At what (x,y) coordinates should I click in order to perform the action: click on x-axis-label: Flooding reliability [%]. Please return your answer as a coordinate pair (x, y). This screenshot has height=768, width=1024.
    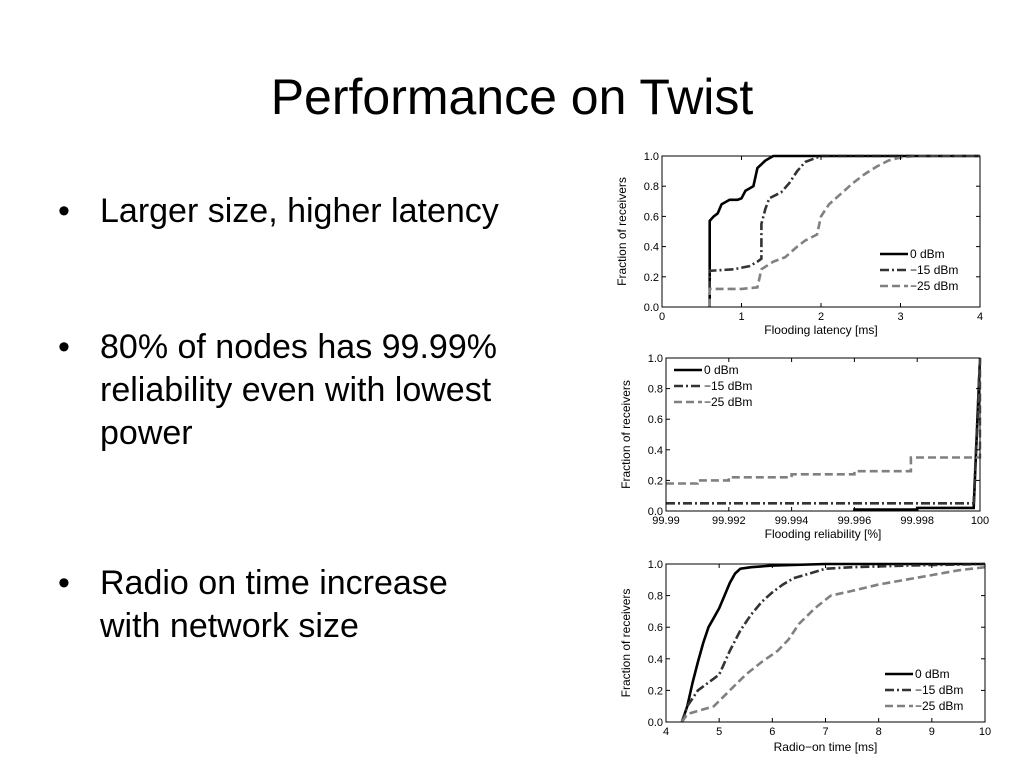
    Looking at the image, I should click on (823, 534).